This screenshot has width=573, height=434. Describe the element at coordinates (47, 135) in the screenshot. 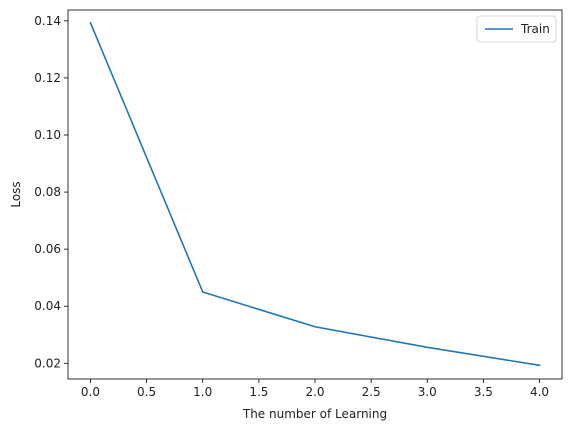

I see `y-tick-label: 0.10` at that location.